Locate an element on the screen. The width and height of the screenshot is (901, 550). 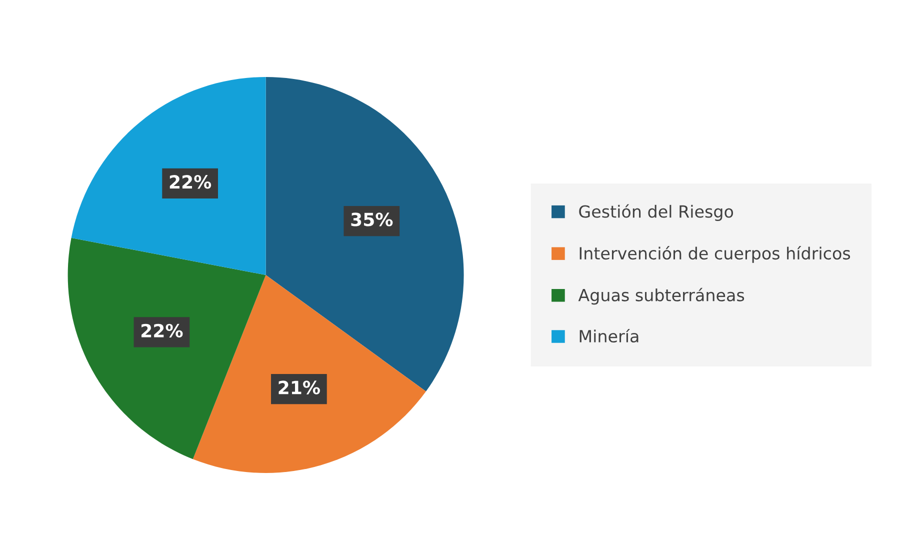
legend-label: Intervención de cuerpos hídricos is located at coordinates (715, 254).